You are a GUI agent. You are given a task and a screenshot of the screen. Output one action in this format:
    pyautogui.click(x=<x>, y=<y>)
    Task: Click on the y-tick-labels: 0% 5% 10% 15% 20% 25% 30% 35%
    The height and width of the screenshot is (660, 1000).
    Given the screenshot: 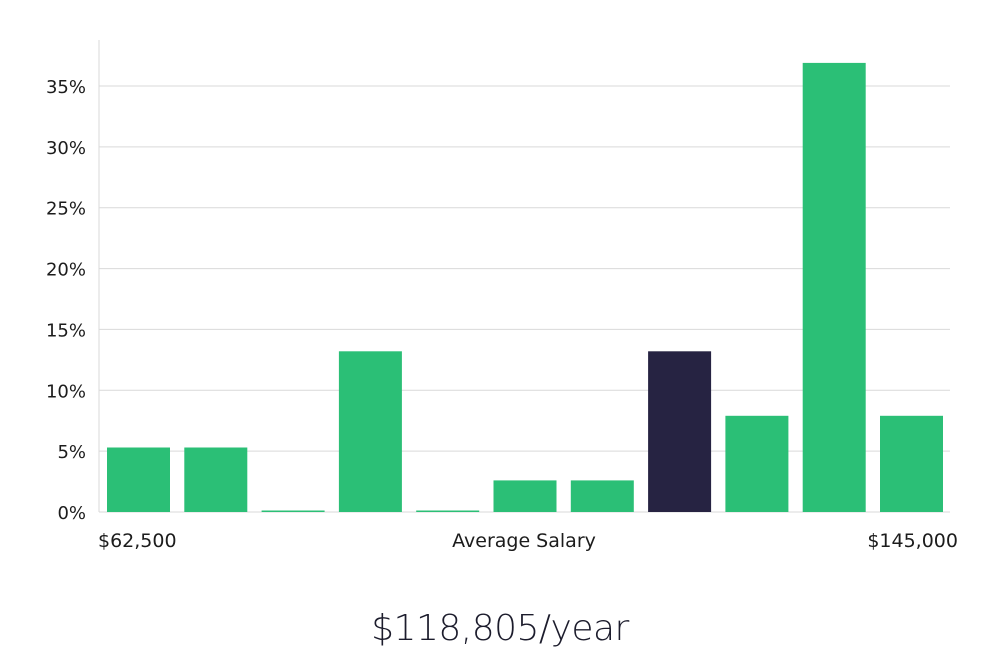 What is the action you would take?
    pyautogui.click(x=66, y=300)
    